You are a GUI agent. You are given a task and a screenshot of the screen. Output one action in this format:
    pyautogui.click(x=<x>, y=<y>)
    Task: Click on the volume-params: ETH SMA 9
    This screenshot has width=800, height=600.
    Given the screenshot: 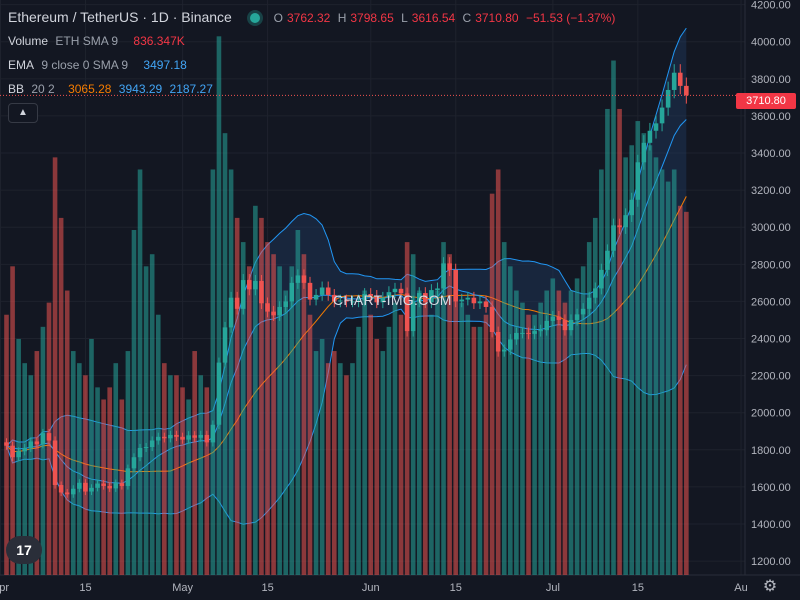 What is the action you would take?
    pyautogui.click(x=87, y=41)
    